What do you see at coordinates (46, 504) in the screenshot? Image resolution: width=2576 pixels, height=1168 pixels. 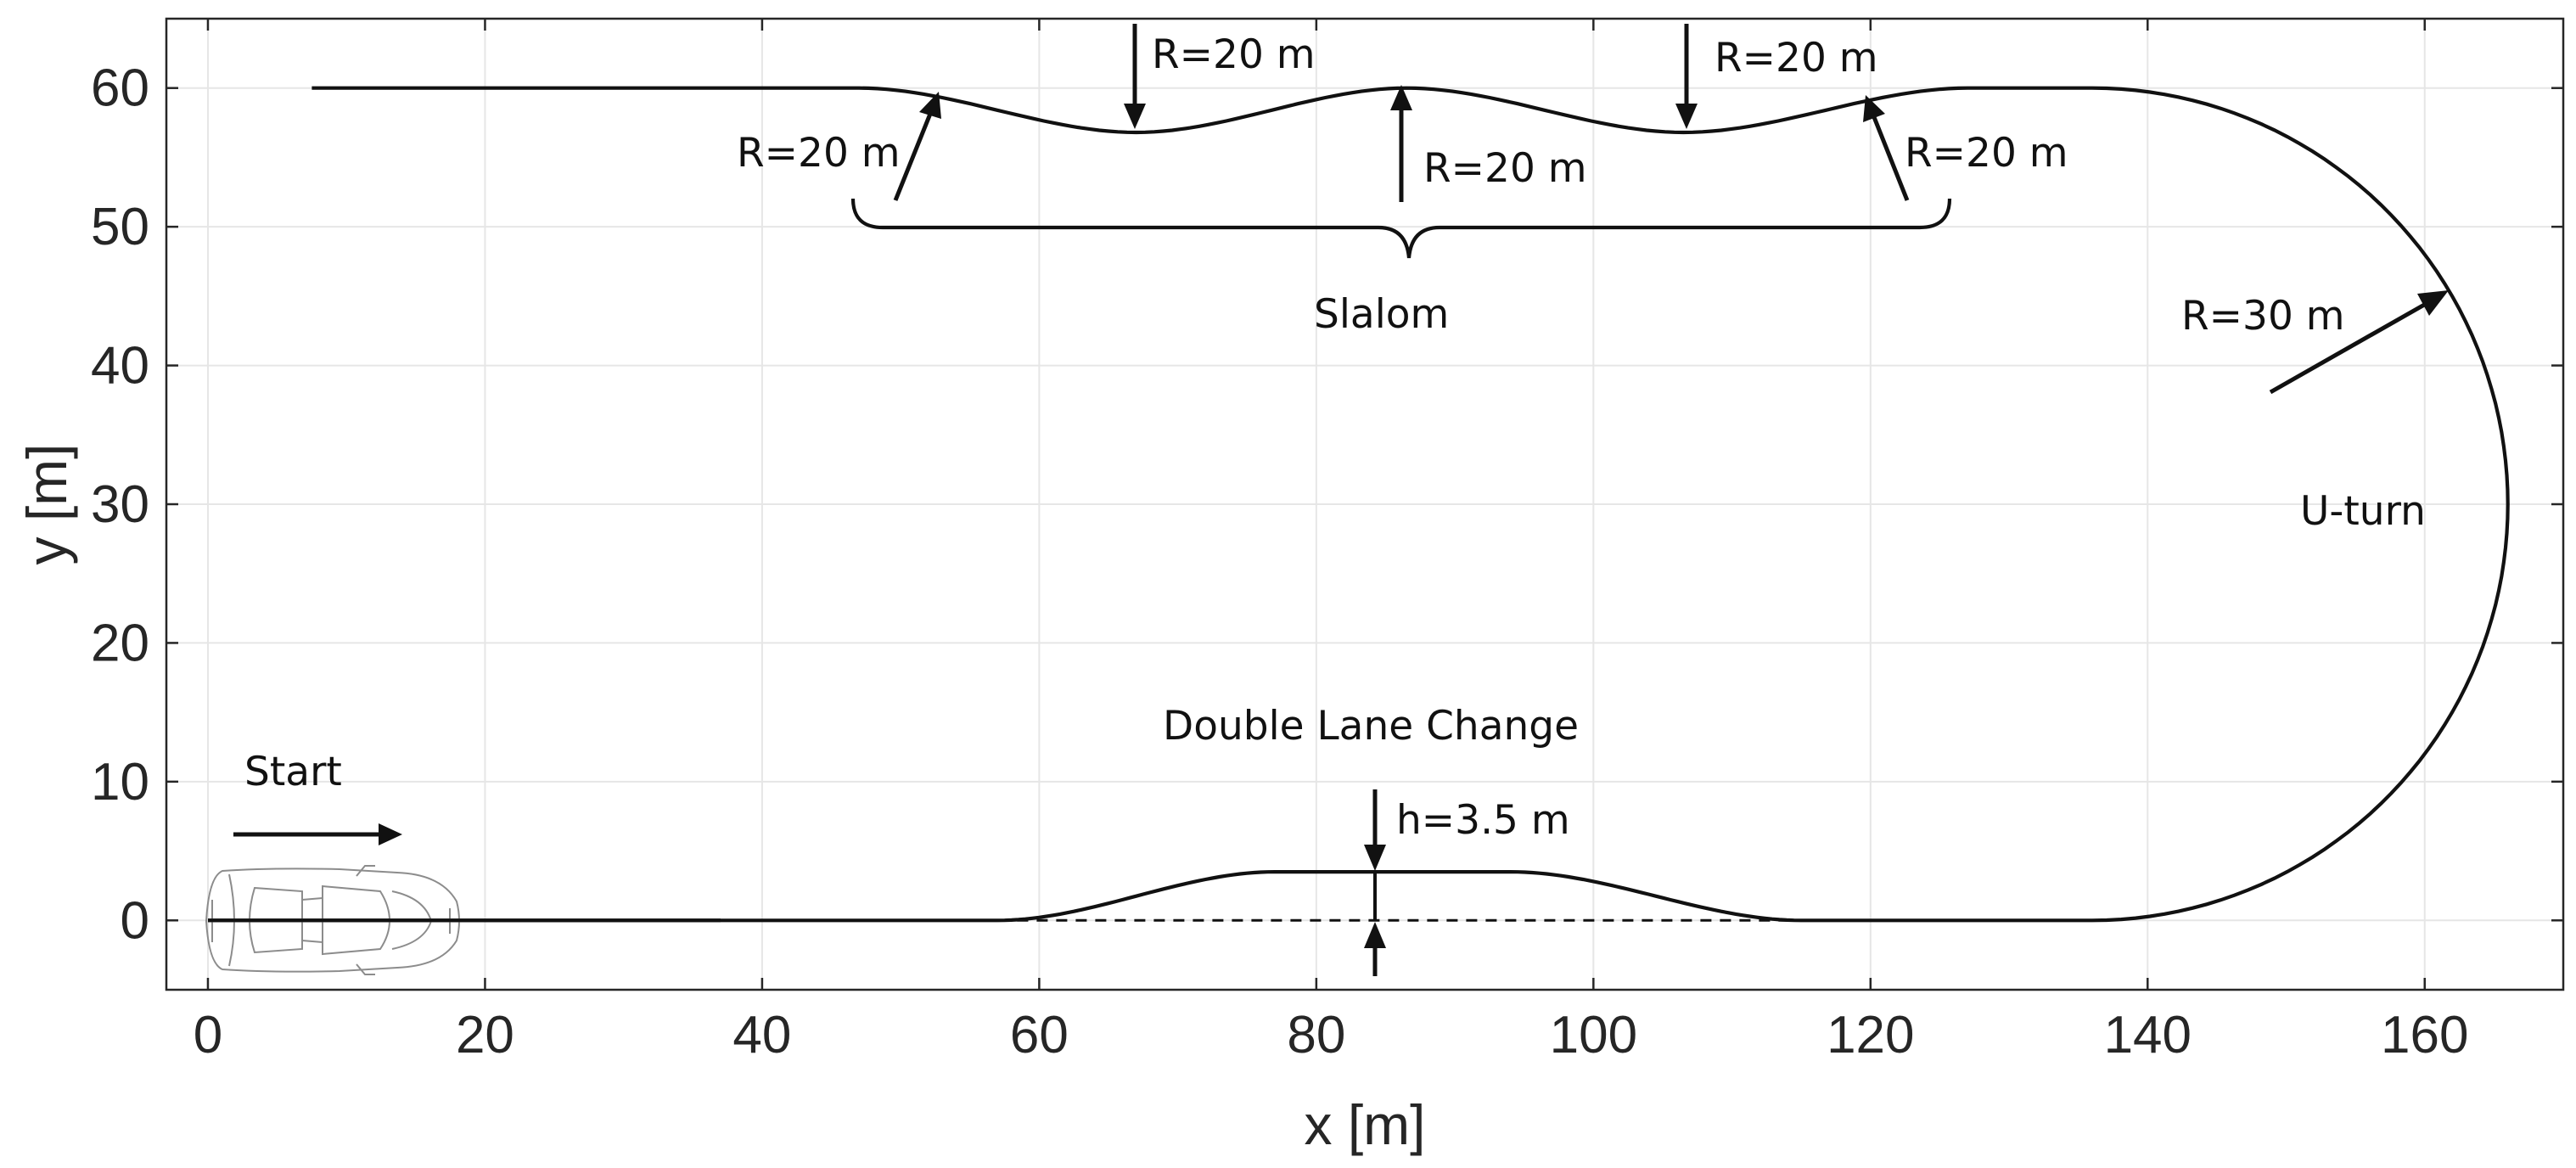 I see `y-axis-label: y [m]` at bounding box center [46, 504].